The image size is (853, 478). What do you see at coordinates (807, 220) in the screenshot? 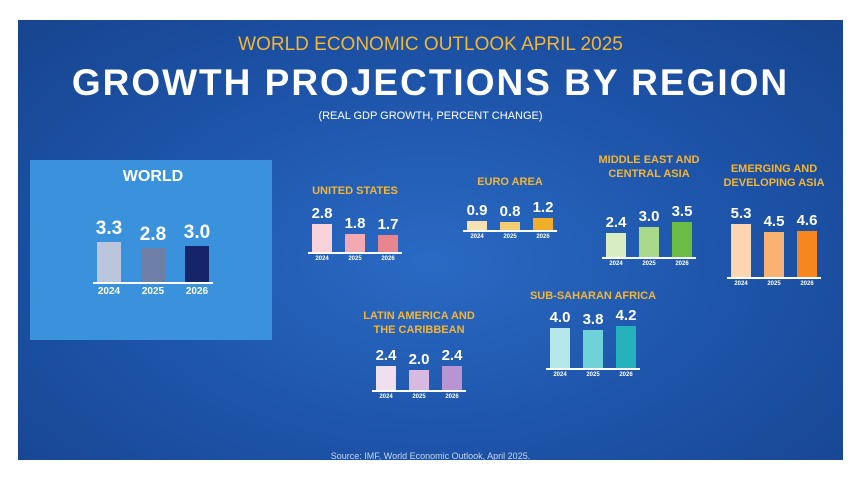
I see `value-label: 4.6` at bounding box center [807, 220].